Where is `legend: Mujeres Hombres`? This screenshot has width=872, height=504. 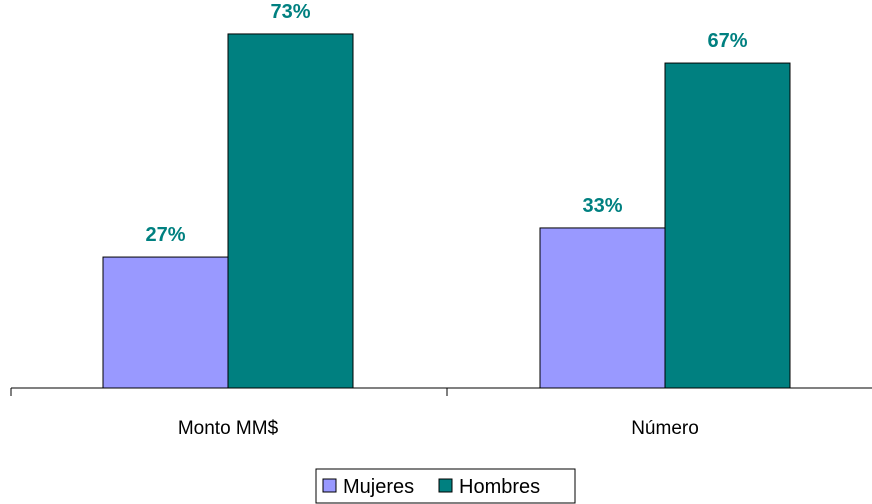 legend: Mujeres Hombres is located at coordinates (445, 486).